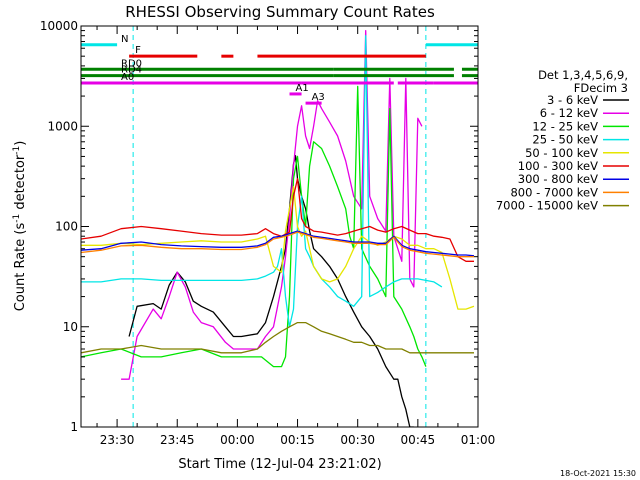  What do you see at coordinates (547, 206) in the screenshot?
I see `legend-label-8: 7000 - 15000 keV` at bounding box center [547, 206].